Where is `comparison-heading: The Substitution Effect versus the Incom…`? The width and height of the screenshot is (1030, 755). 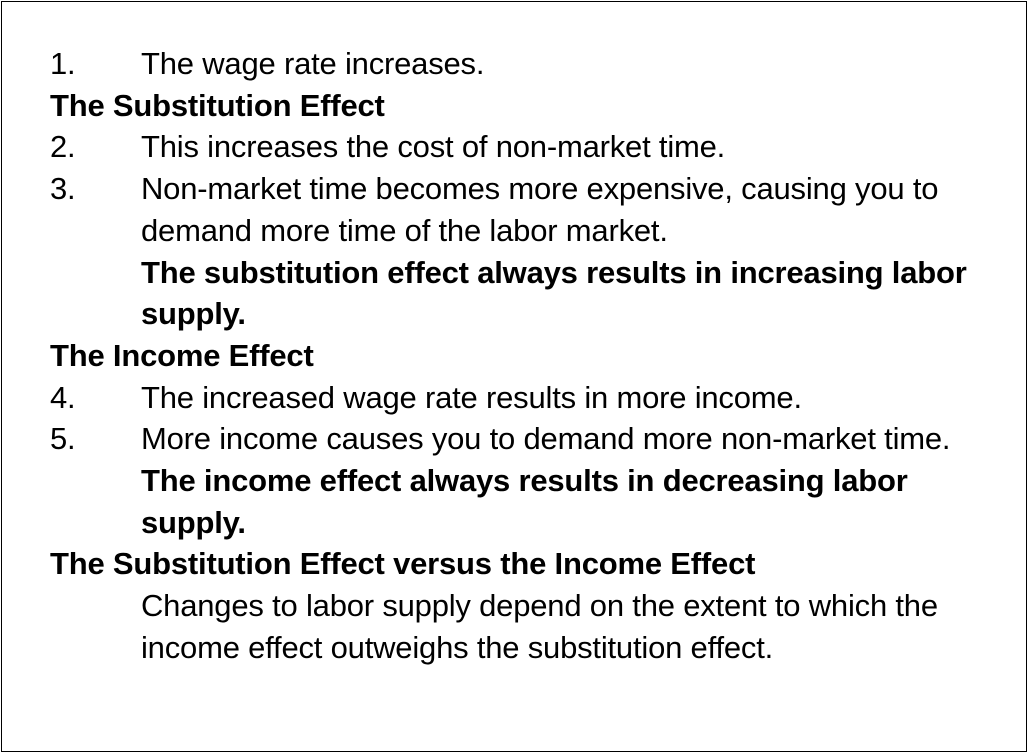 comparison-heading: The Substitution Effect versus the Incom… is located at coordinates (403, 564).